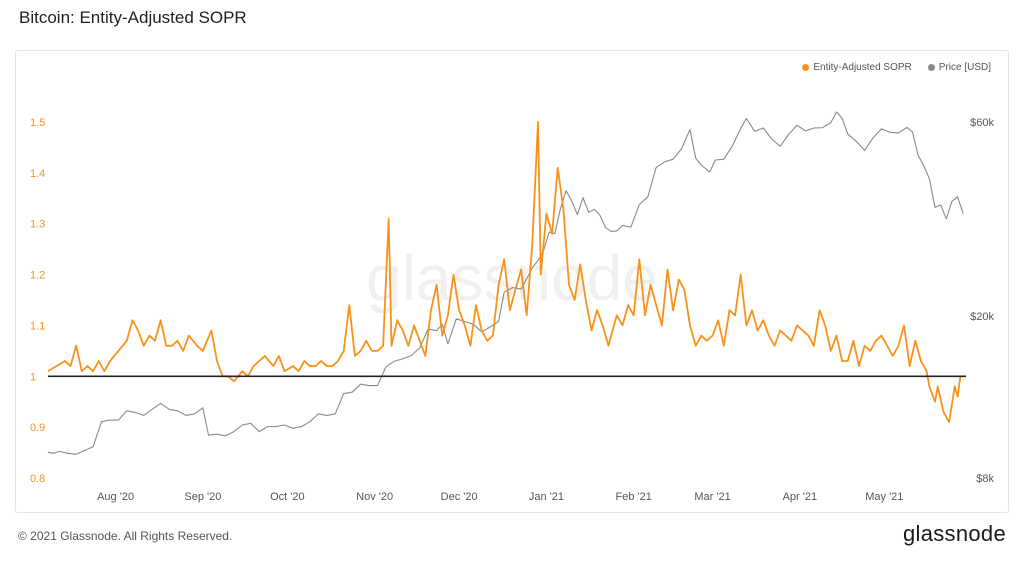  Describe the element at coordinates (862, 67) in the screenshot. I see `legend-label-sopr: Entity-Adjusted SOPR` at that location.